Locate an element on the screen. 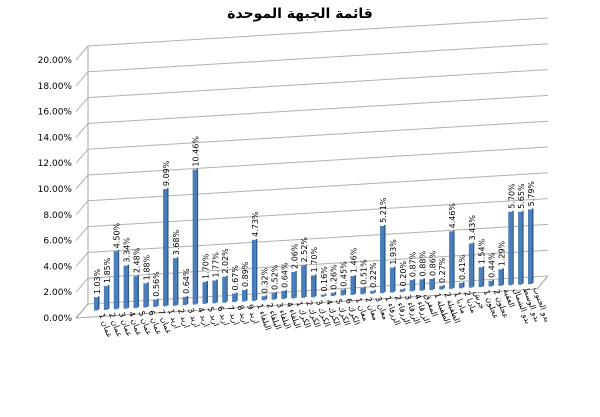  floor-right-edge is located at coordinates (542, 282).